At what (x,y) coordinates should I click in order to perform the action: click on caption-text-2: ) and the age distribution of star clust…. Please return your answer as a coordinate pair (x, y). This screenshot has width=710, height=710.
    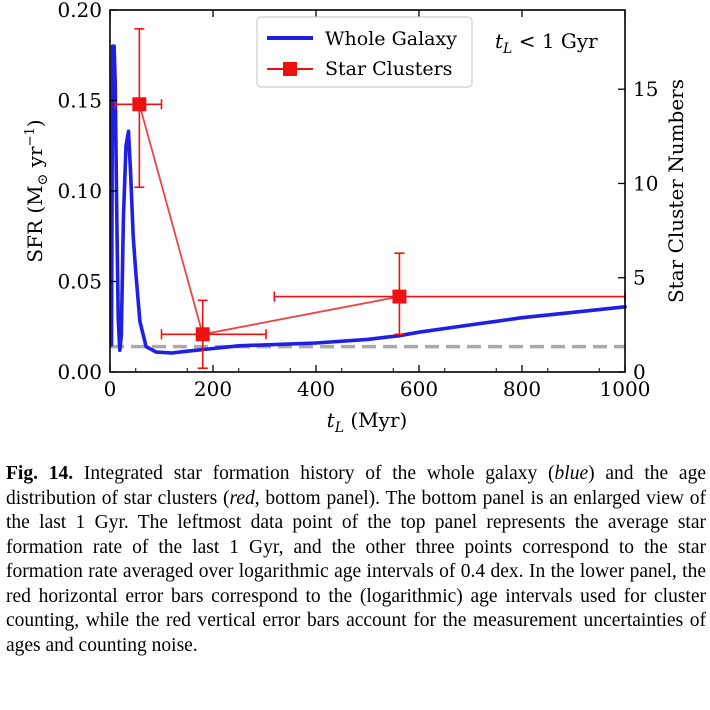
    Looking at the image, I should click on (356, 486).